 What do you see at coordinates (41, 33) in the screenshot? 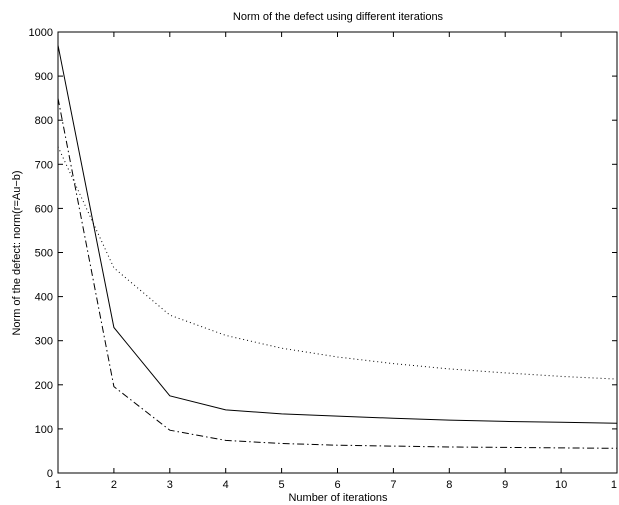
I see `y-tick-label: 1000` at bounding box center [41, 33].